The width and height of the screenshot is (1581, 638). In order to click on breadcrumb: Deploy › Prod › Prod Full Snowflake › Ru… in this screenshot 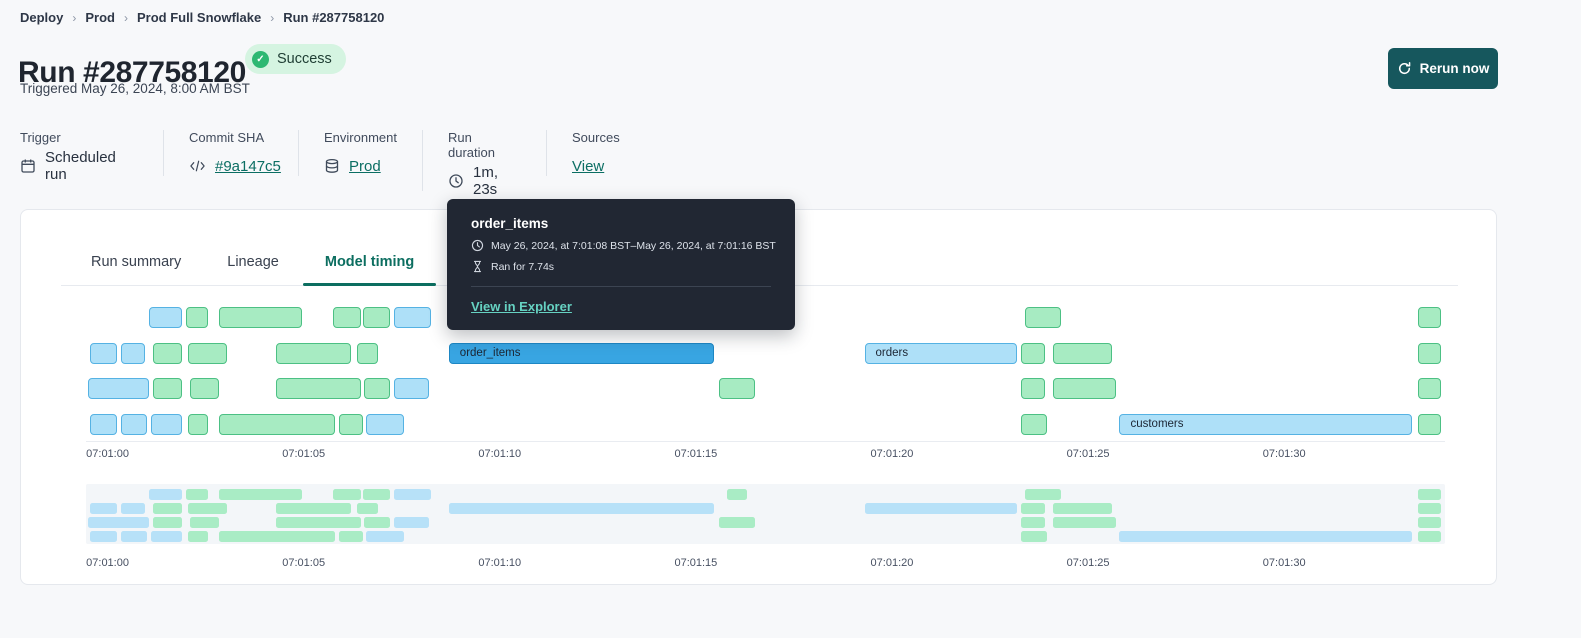, I will do `click(202, 17)`.